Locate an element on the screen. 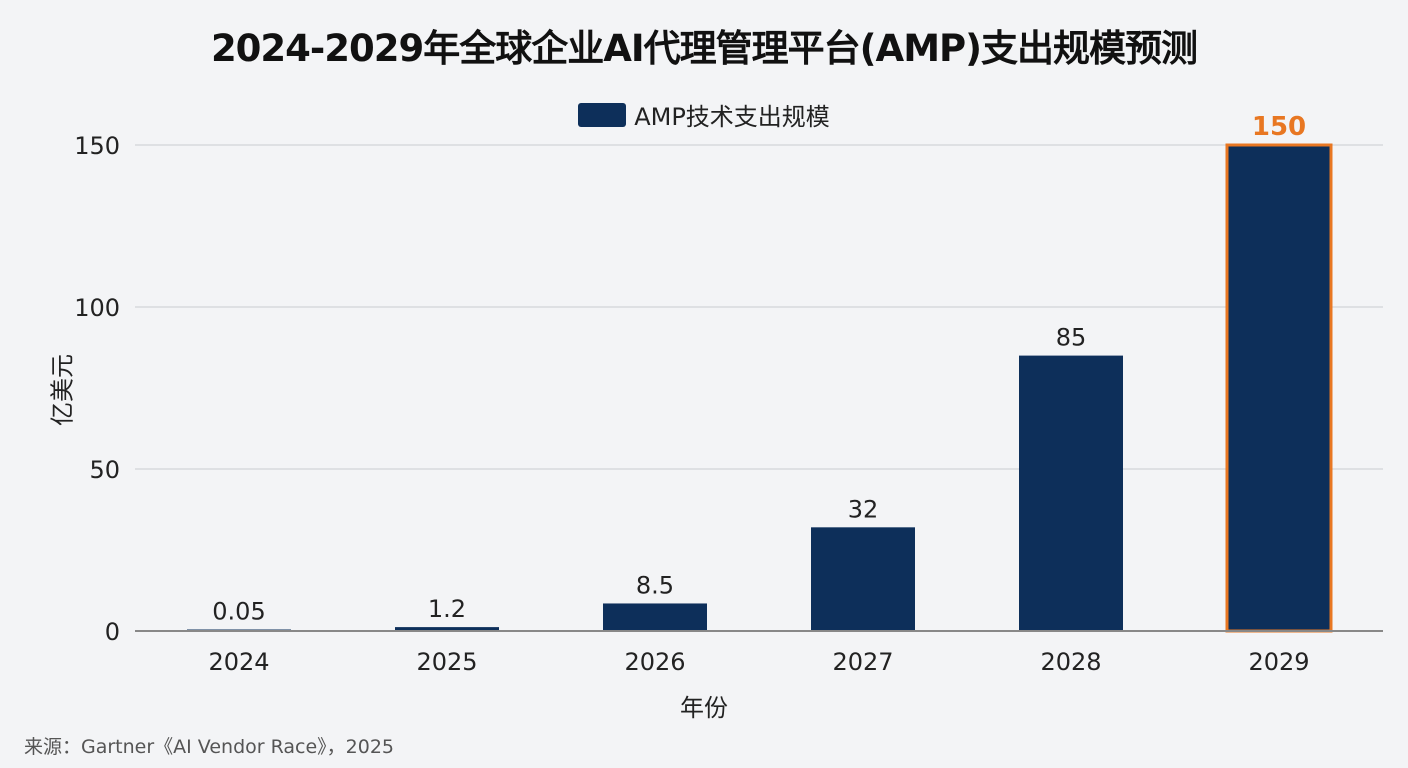 The width and height of the screenshot is (1408, 768). data-label-2028: 85 is located at coordinates (1071, 338).